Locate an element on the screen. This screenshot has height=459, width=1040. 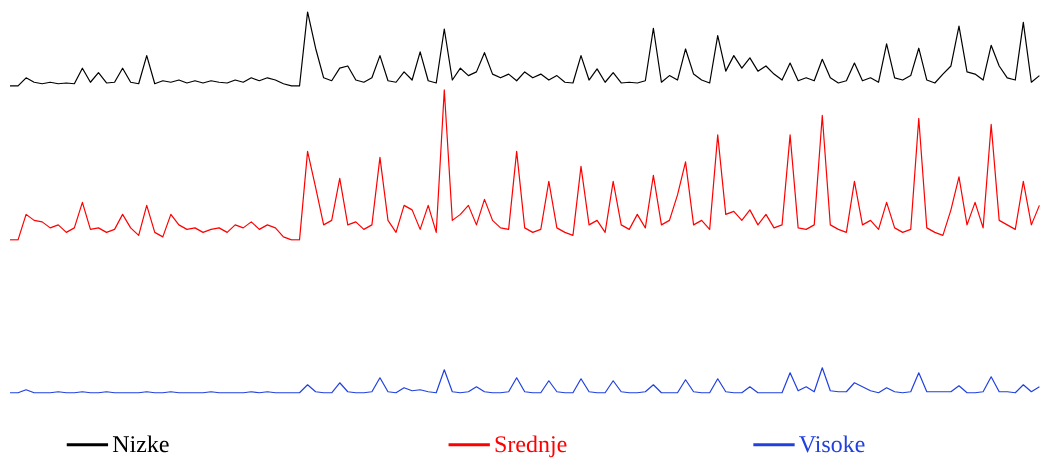
legend-label: Visoke is located at coordinates (832, 444).